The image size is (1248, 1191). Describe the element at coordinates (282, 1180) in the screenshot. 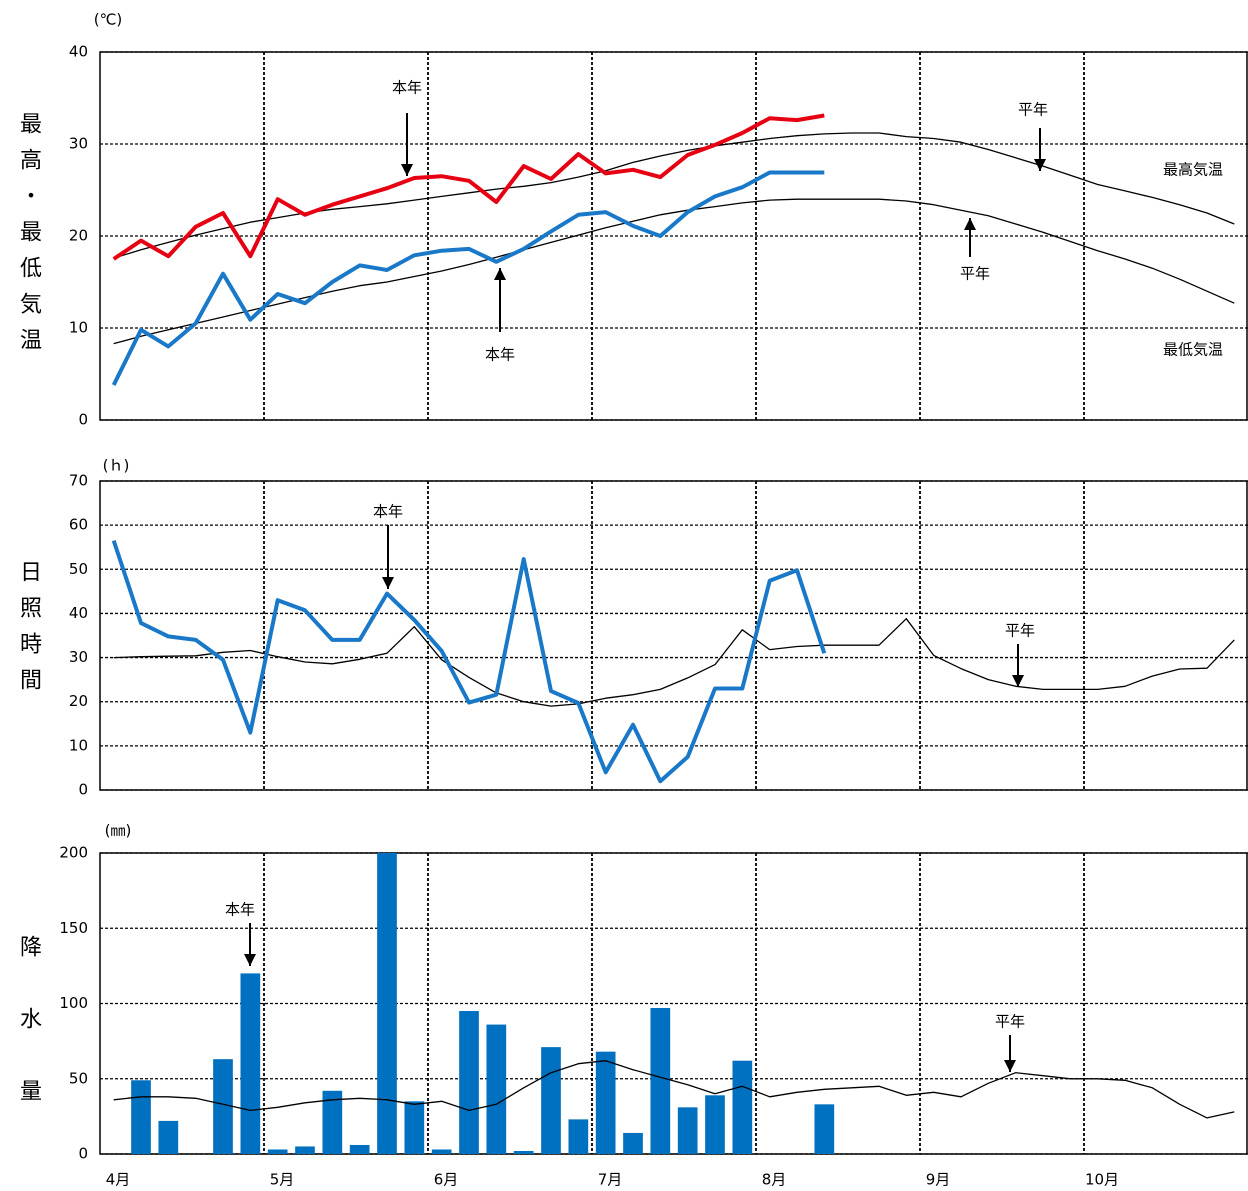

I see `x-tick-label: 5月` at that location.